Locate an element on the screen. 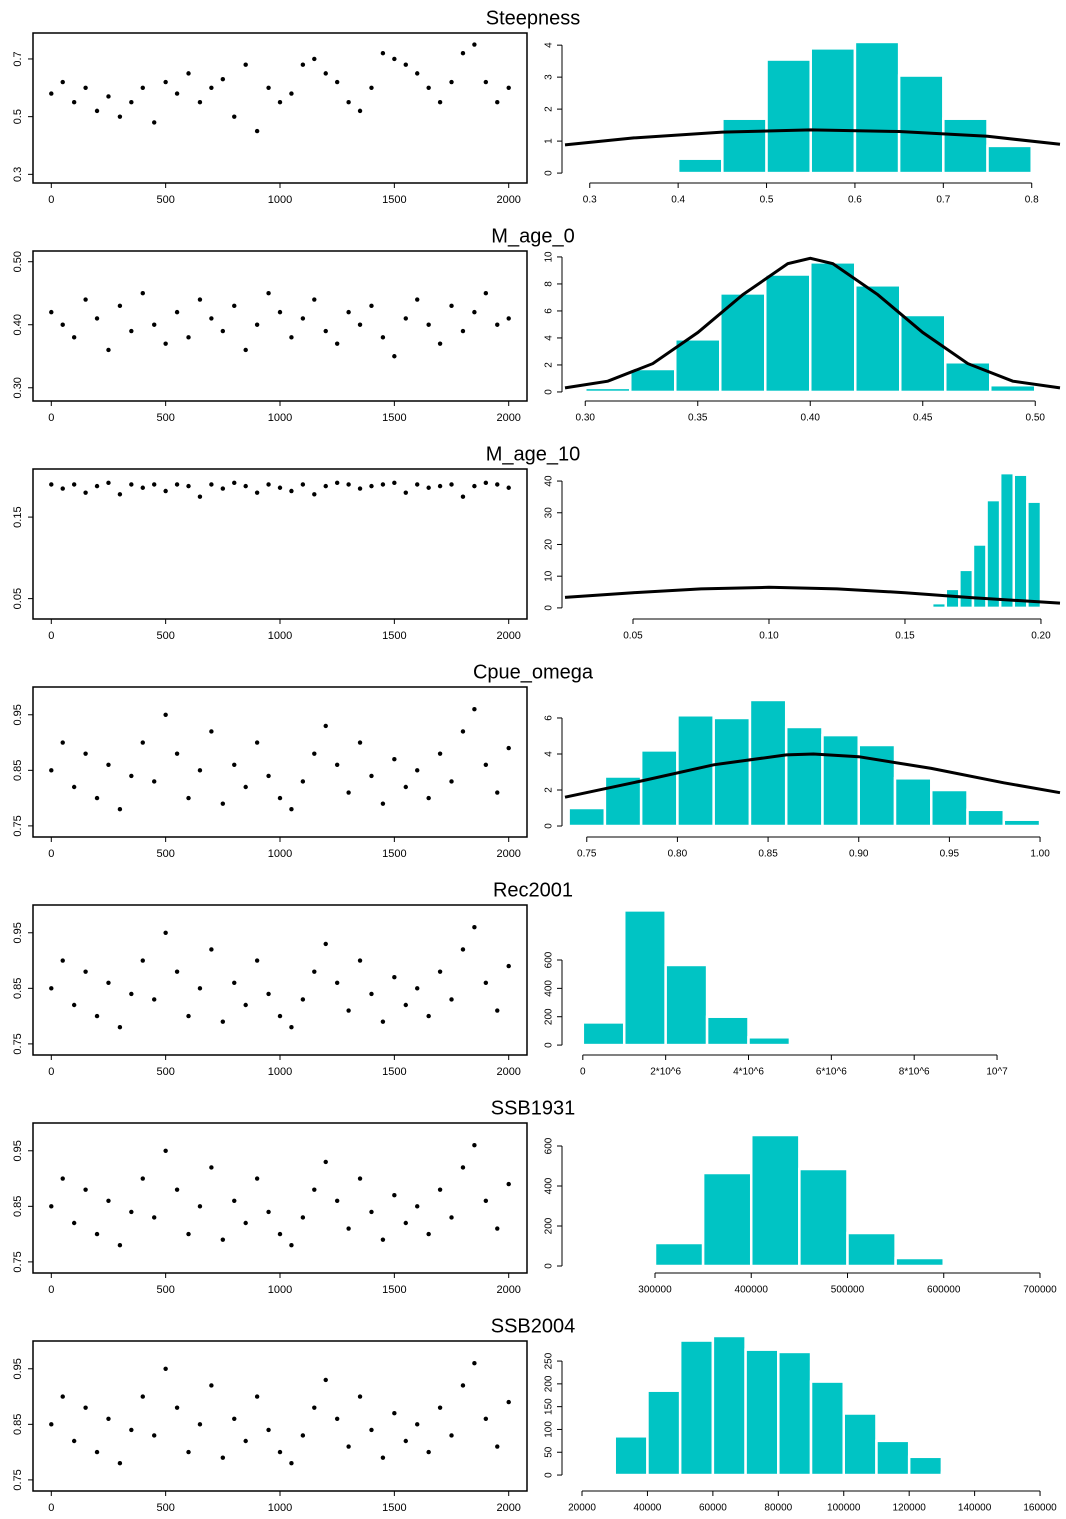  x-tick-label: 0.50 is located at coordinates (1036, 418).